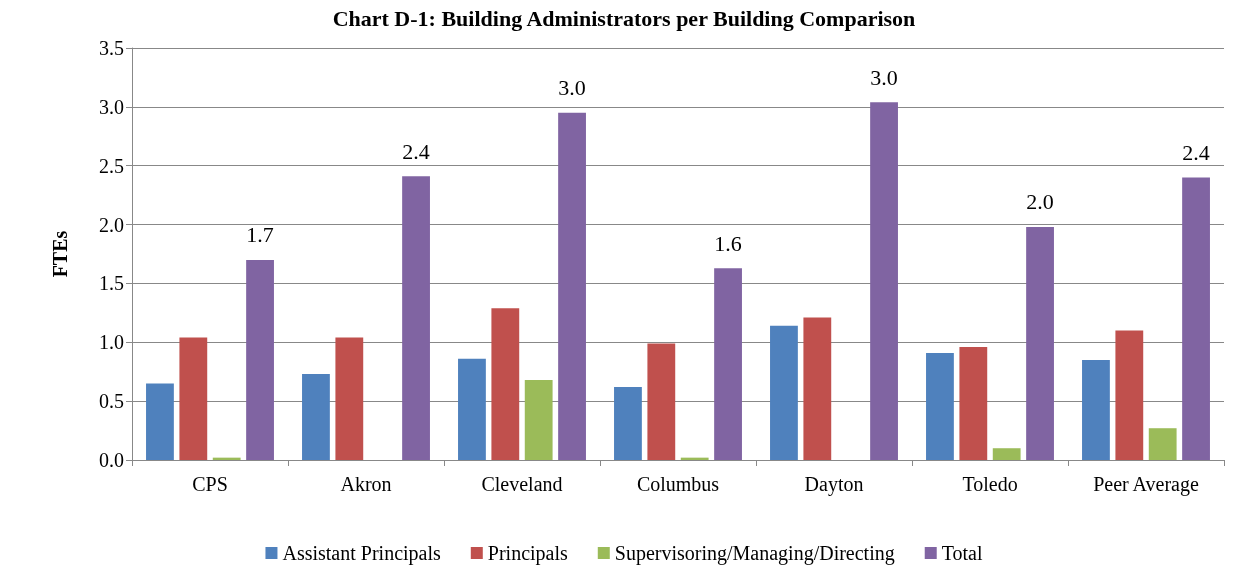  I want to click on x-tick-label: Cleveland, so click(522, 484).